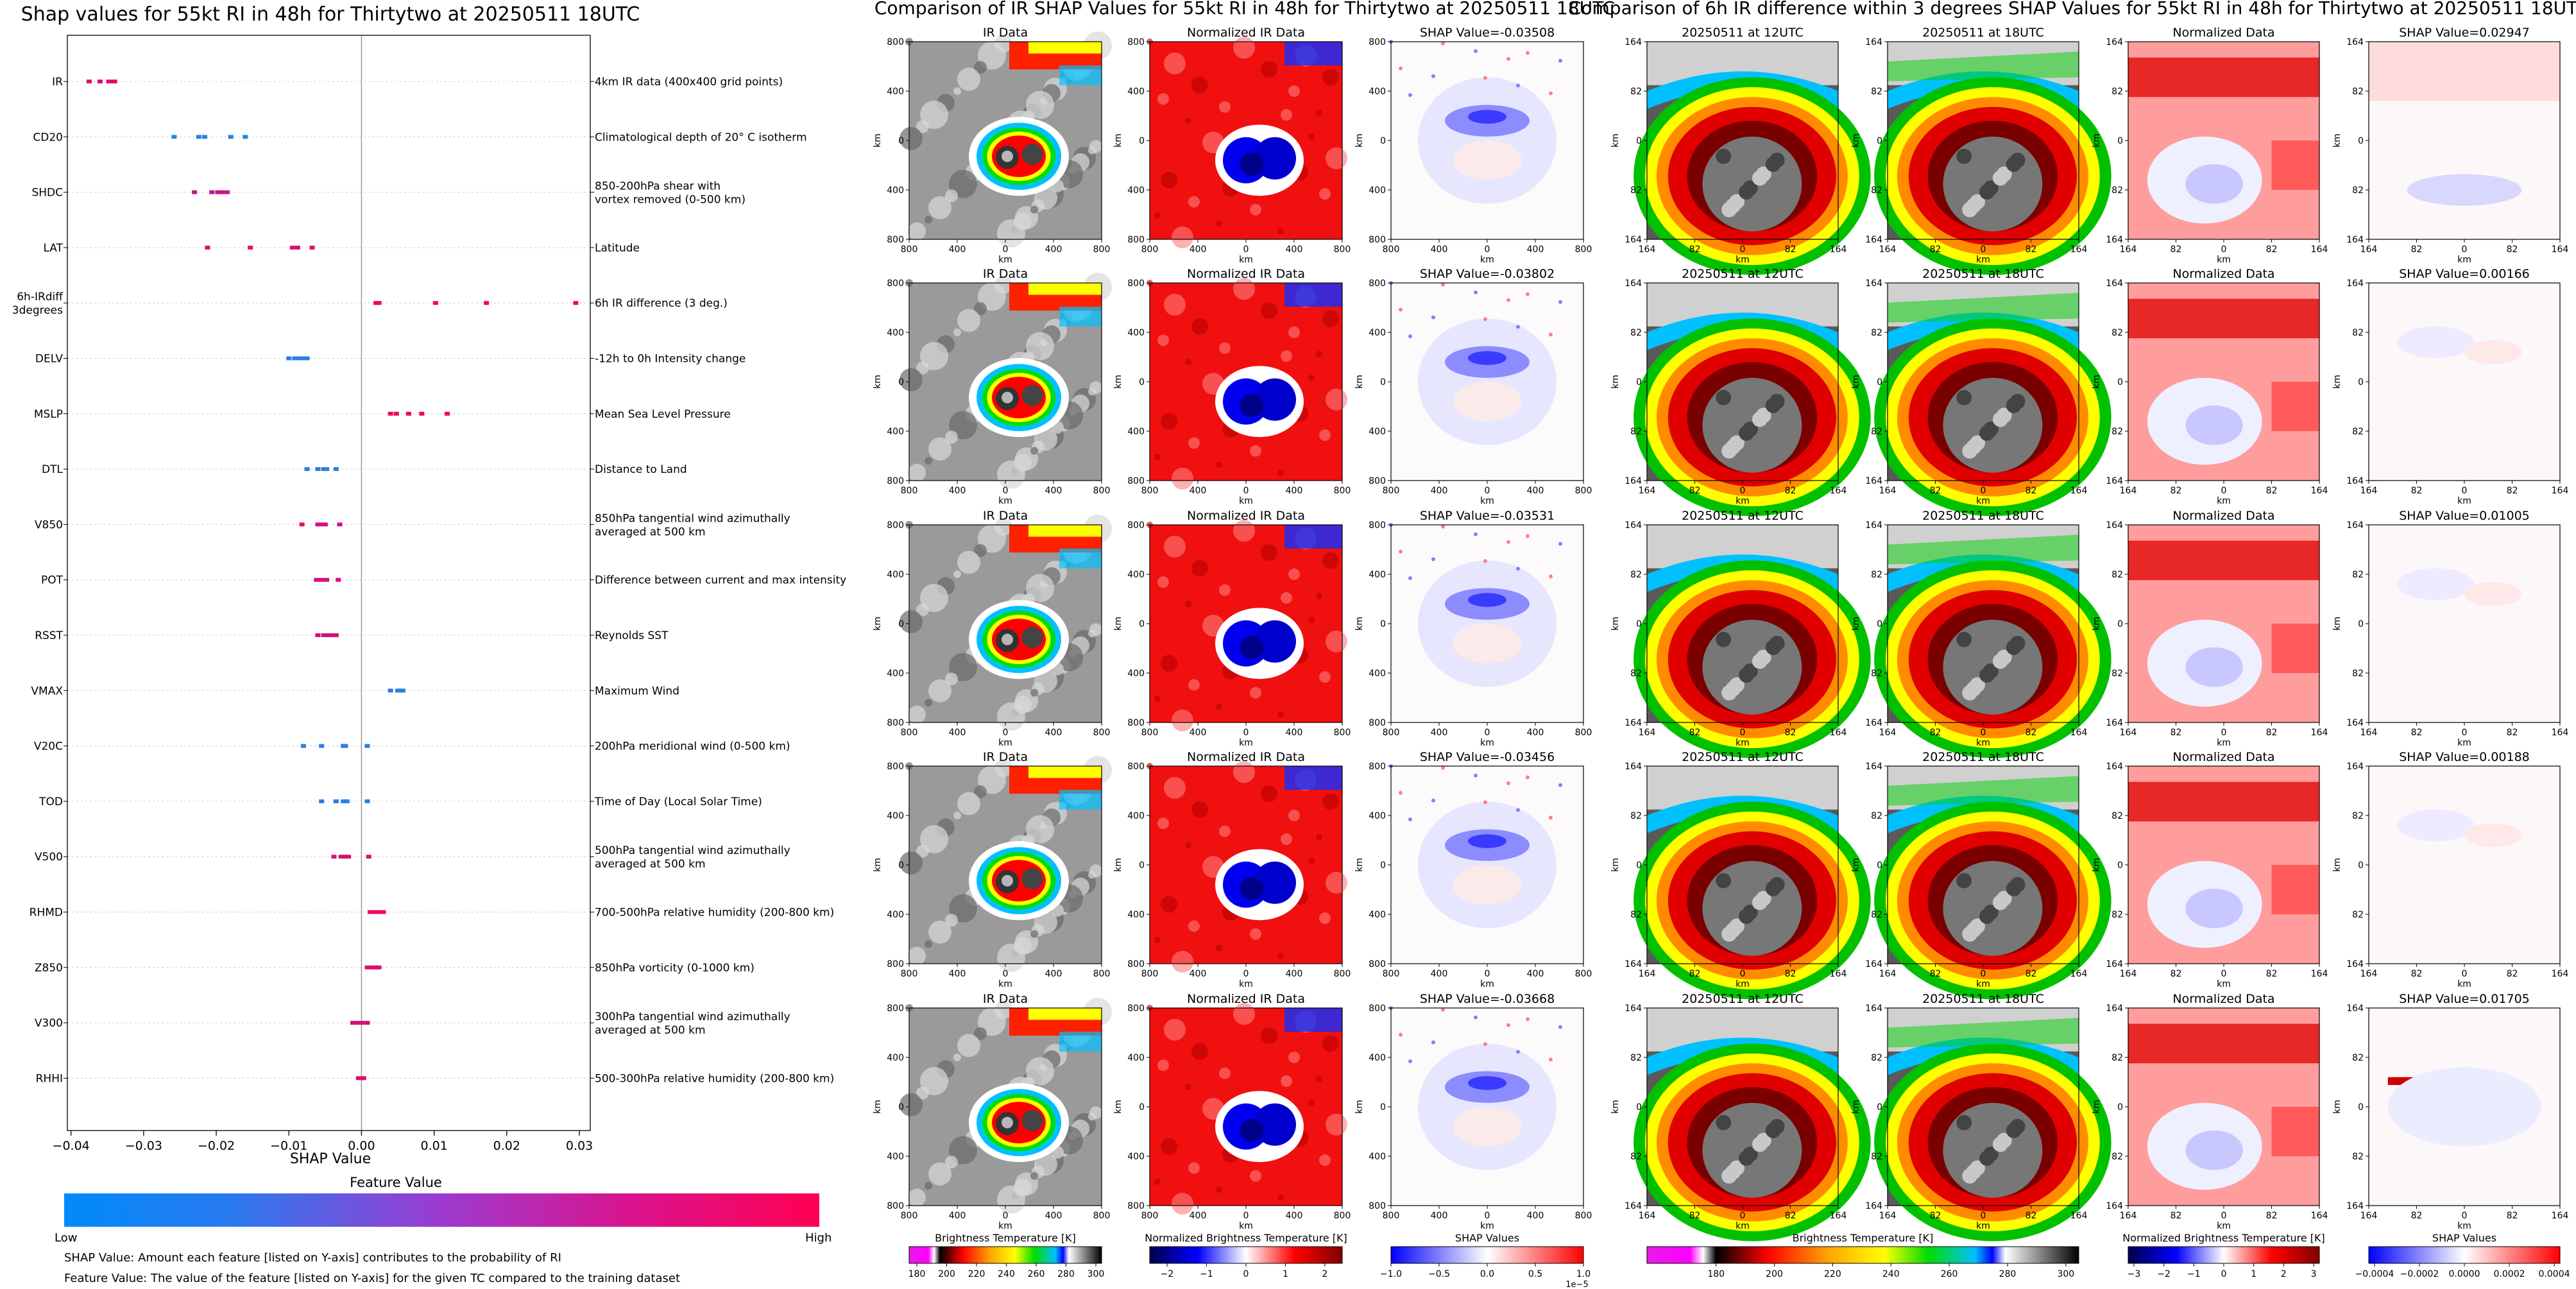  Describe the element at coordinates (1005, 1238) in the screenshot. I see `colorbar-label: Brightness Temperature [K]` at that location.